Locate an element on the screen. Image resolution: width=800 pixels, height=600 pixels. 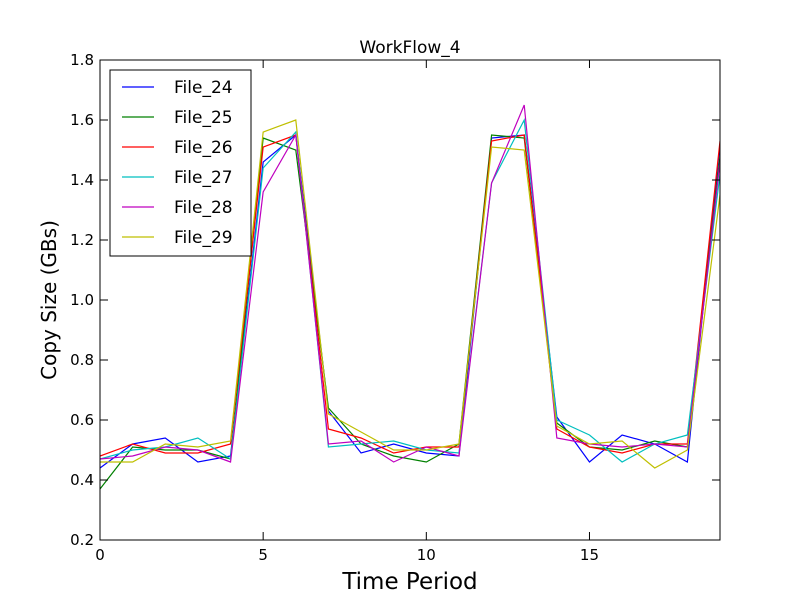
x-tick-label: 15 is located at coordinates (589, 555).